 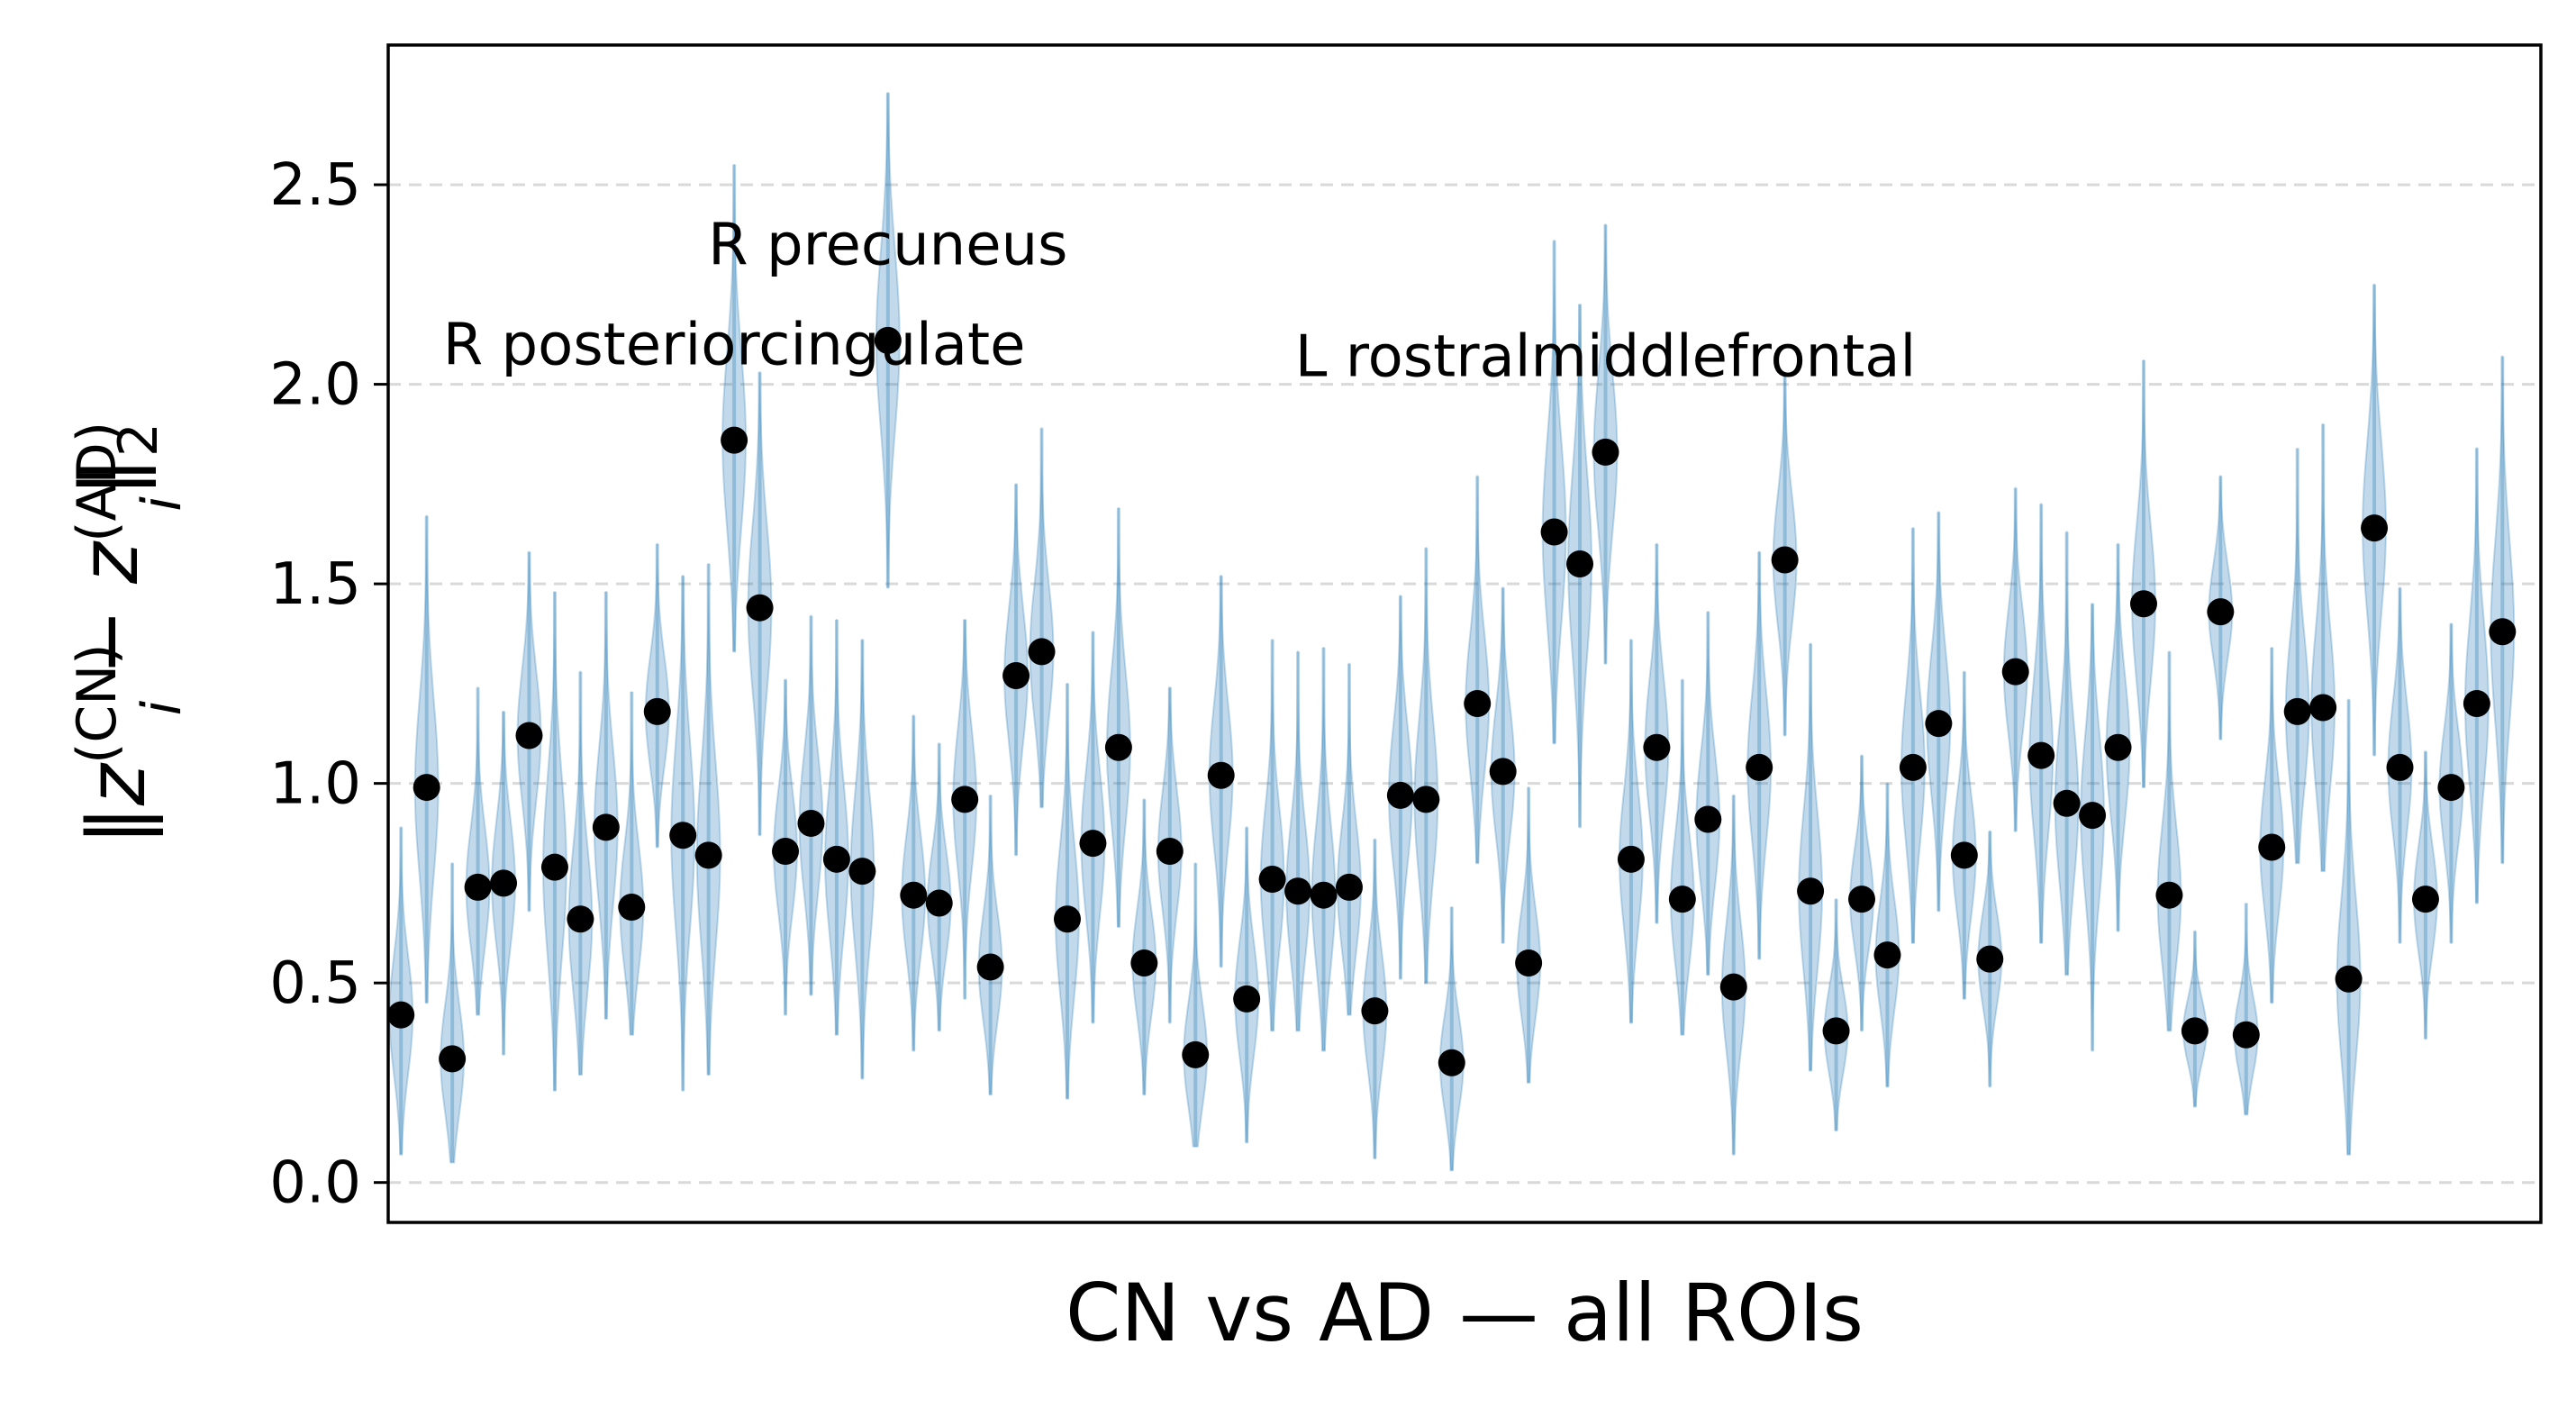 I want to click on y-tick-label: 0.0, so click(x=315, y=1183).